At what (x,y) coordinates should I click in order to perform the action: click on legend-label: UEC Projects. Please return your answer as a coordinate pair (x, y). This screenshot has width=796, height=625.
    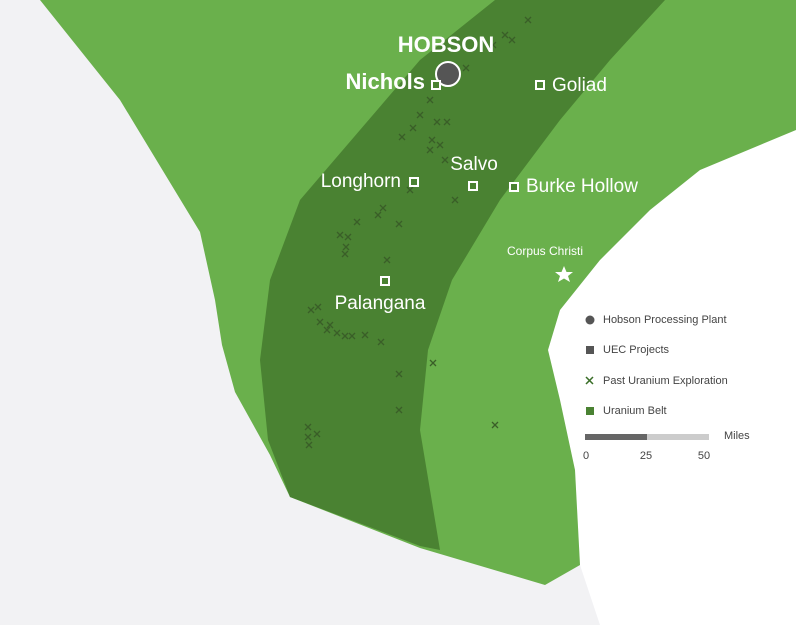
    Looking at the image, I should click on (636, 350).